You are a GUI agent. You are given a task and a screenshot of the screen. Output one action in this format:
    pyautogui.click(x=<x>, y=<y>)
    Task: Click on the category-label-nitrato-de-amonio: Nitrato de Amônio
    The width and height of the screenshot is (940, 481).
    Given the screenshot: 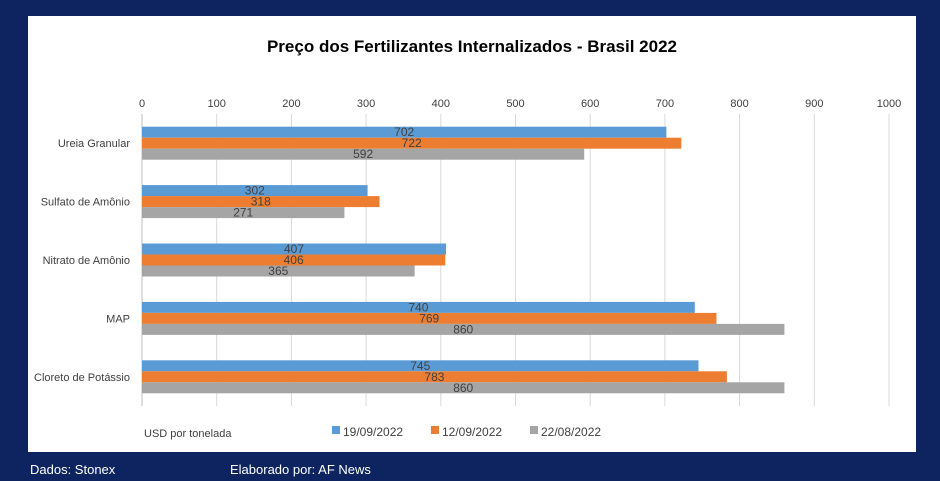 What is the action you would take?
    pyautogui.click(x=86, y=261)
    